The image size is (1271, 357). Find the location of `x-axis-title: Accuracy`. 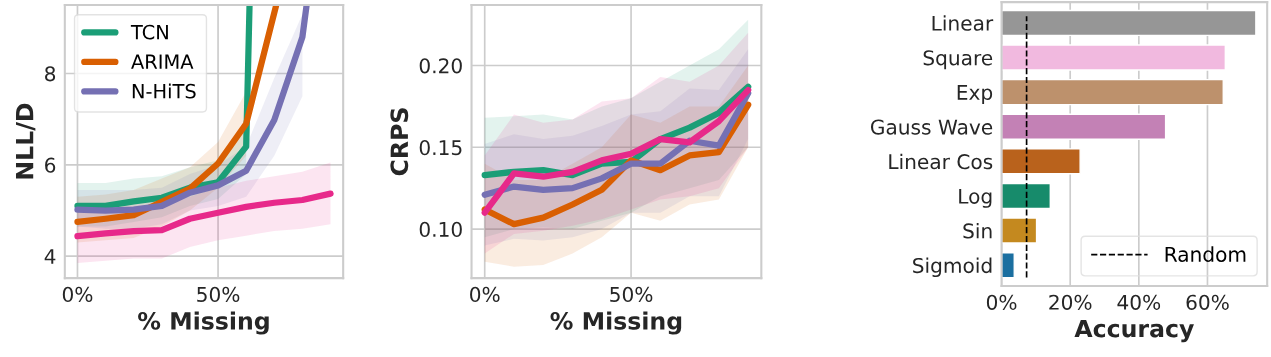

x-axis-title: Accuracy is located at coordinates (1134, 331).